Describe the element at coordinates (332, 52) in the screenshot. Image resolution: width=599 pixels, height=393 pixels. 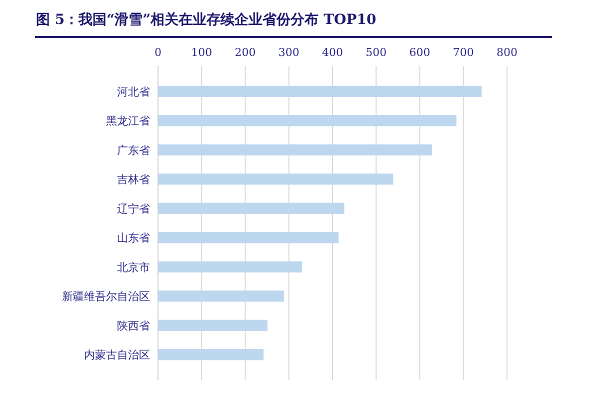
I see `x-tick-label: 400` at that location.